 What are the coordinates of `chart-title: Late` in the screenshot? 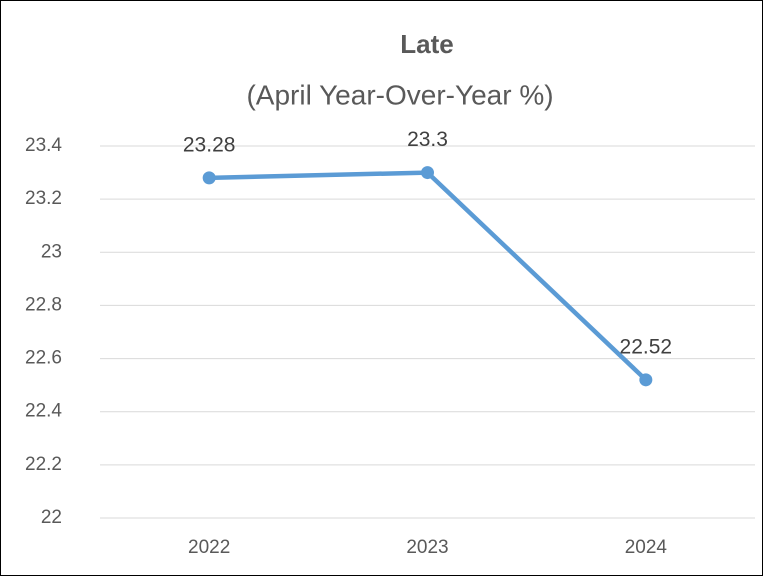 It's located at (426, 44).